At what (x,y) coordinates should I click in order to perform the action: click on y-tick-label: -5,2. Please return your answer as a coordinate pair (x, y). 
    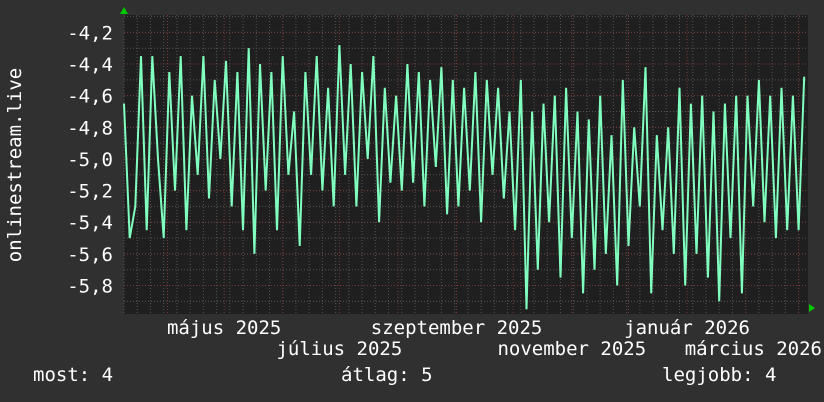
    Looking at the image, I should click on (90, 192).